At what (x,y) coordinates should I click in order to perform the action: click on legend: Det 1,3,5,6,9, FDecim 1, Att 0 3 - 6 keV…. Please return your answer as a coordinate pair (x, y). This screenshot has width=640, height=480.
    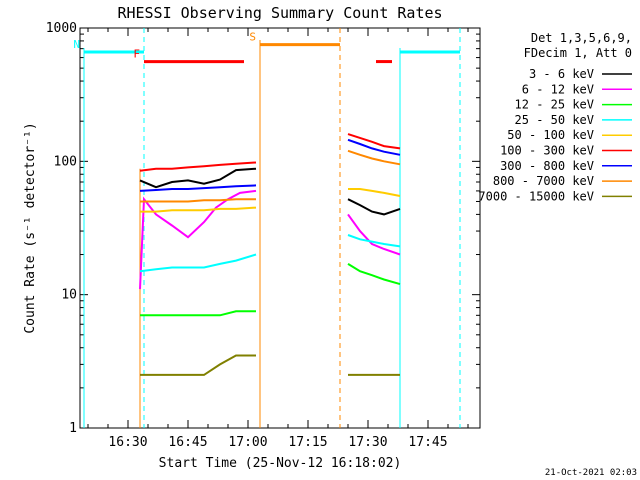
    Looking at the image, I should click on (555, 117).